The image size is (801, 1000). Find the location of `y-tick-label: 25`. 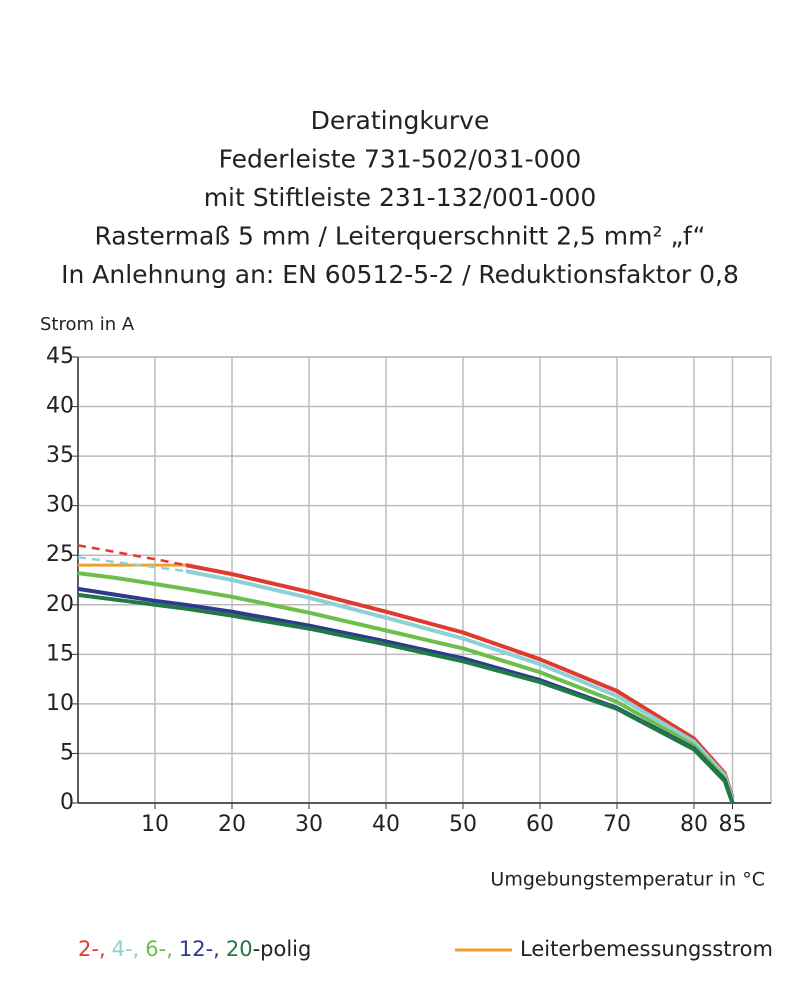

y-tick-label: 25 is located at coordinates (60, 554).